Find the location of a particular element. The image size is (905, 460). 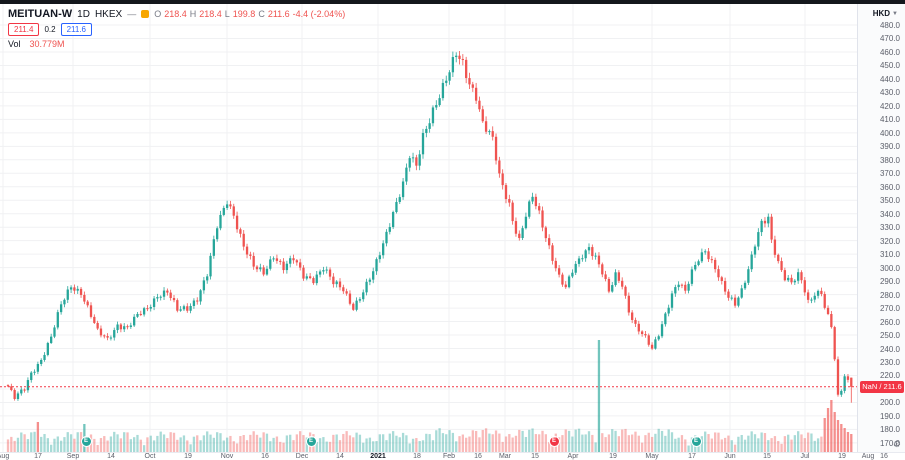

sell-button: 211.4 is located at coordinates (24, 29).